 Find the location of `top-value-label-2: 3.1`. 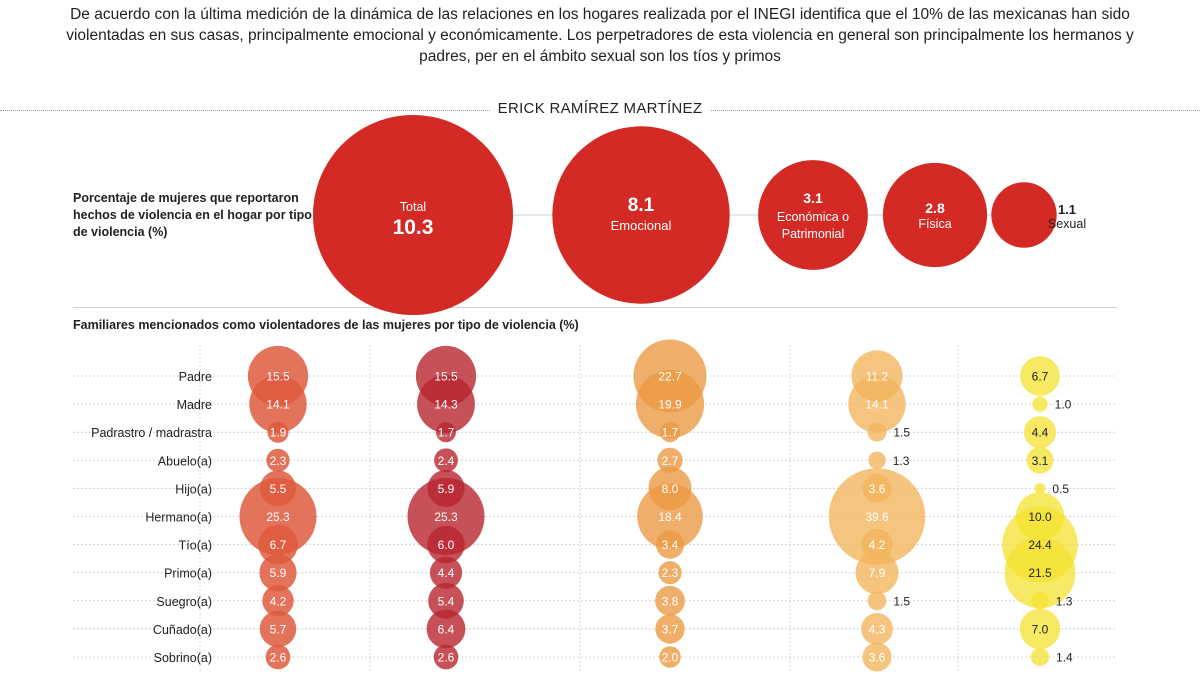

top-value-label-2: 3.1 is located at coordinates (813, 198).